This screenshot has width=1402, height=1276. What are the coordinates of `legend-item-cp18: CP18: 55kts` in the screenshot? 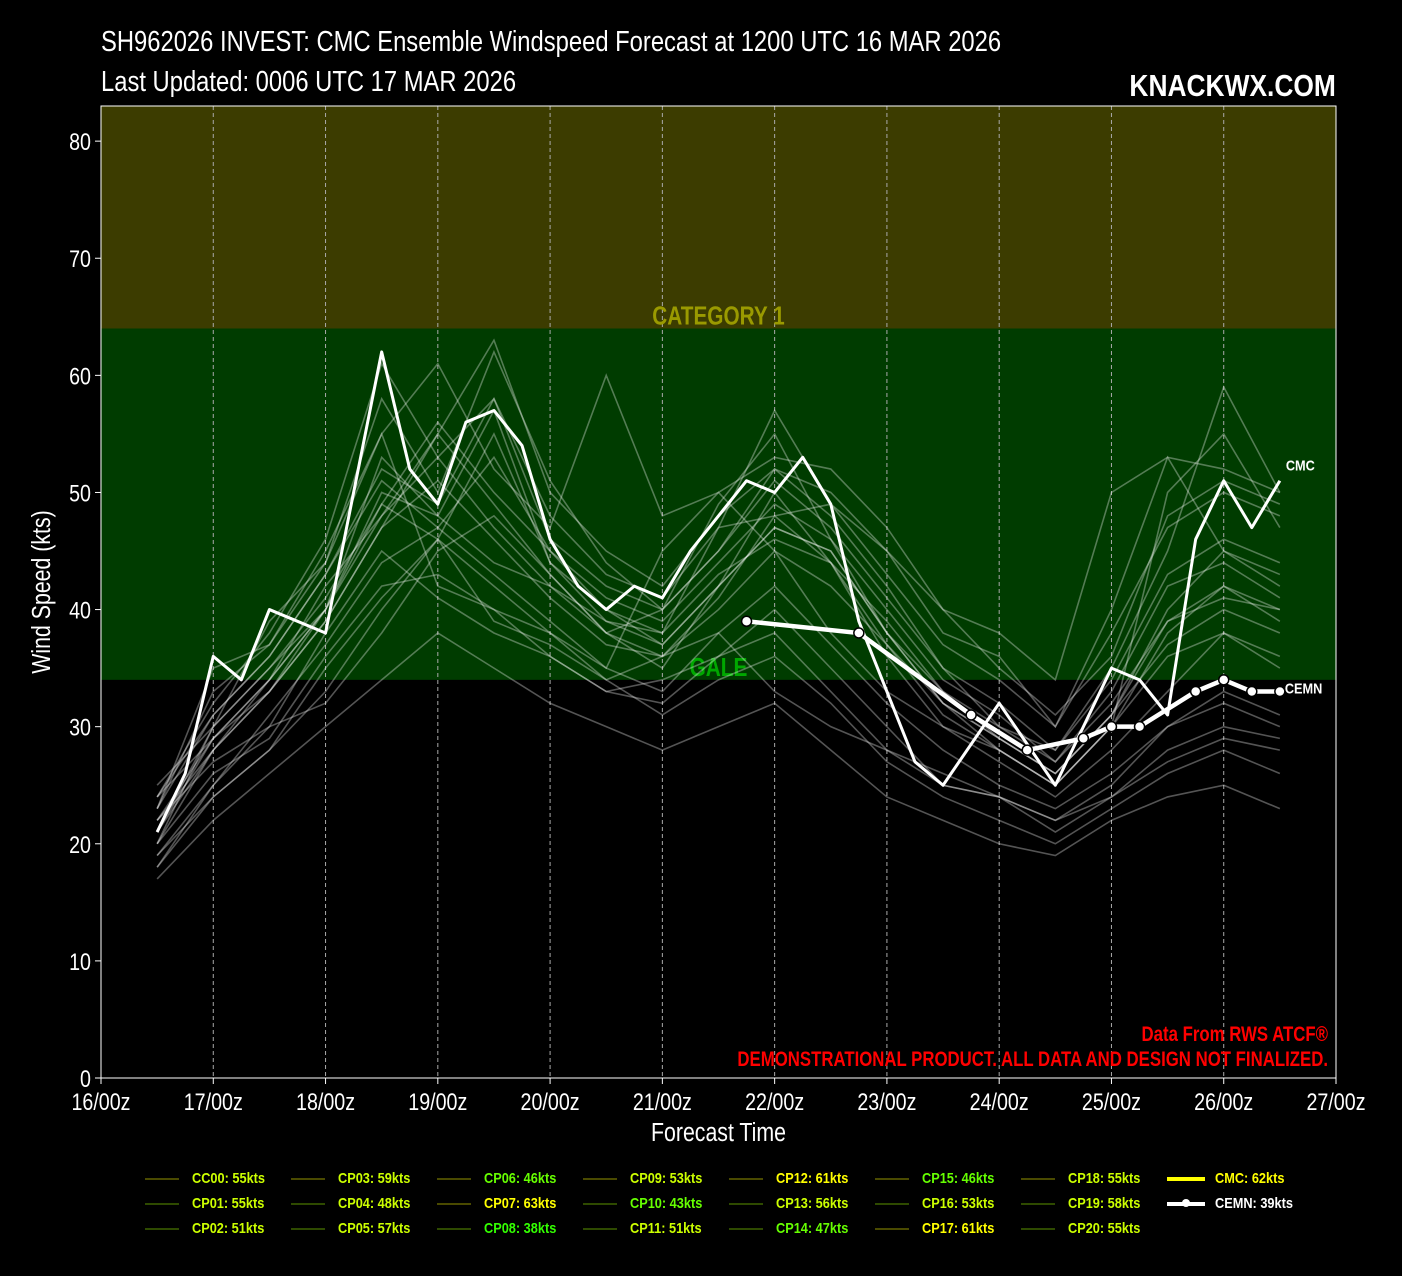 It's located at (1094, 1178).